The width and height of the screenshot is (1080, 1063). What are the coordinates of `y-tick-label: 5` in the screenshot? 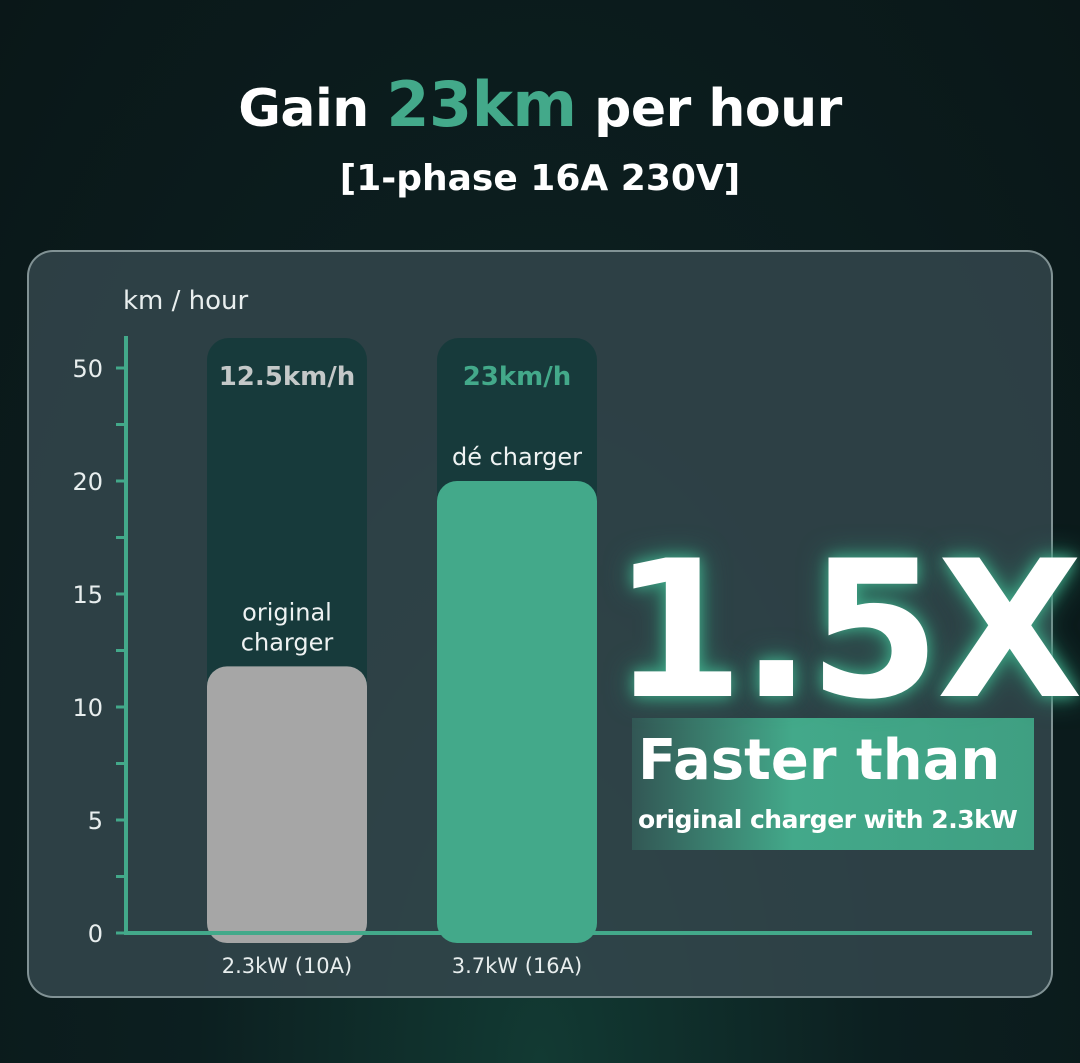 It's located at (95, 821).